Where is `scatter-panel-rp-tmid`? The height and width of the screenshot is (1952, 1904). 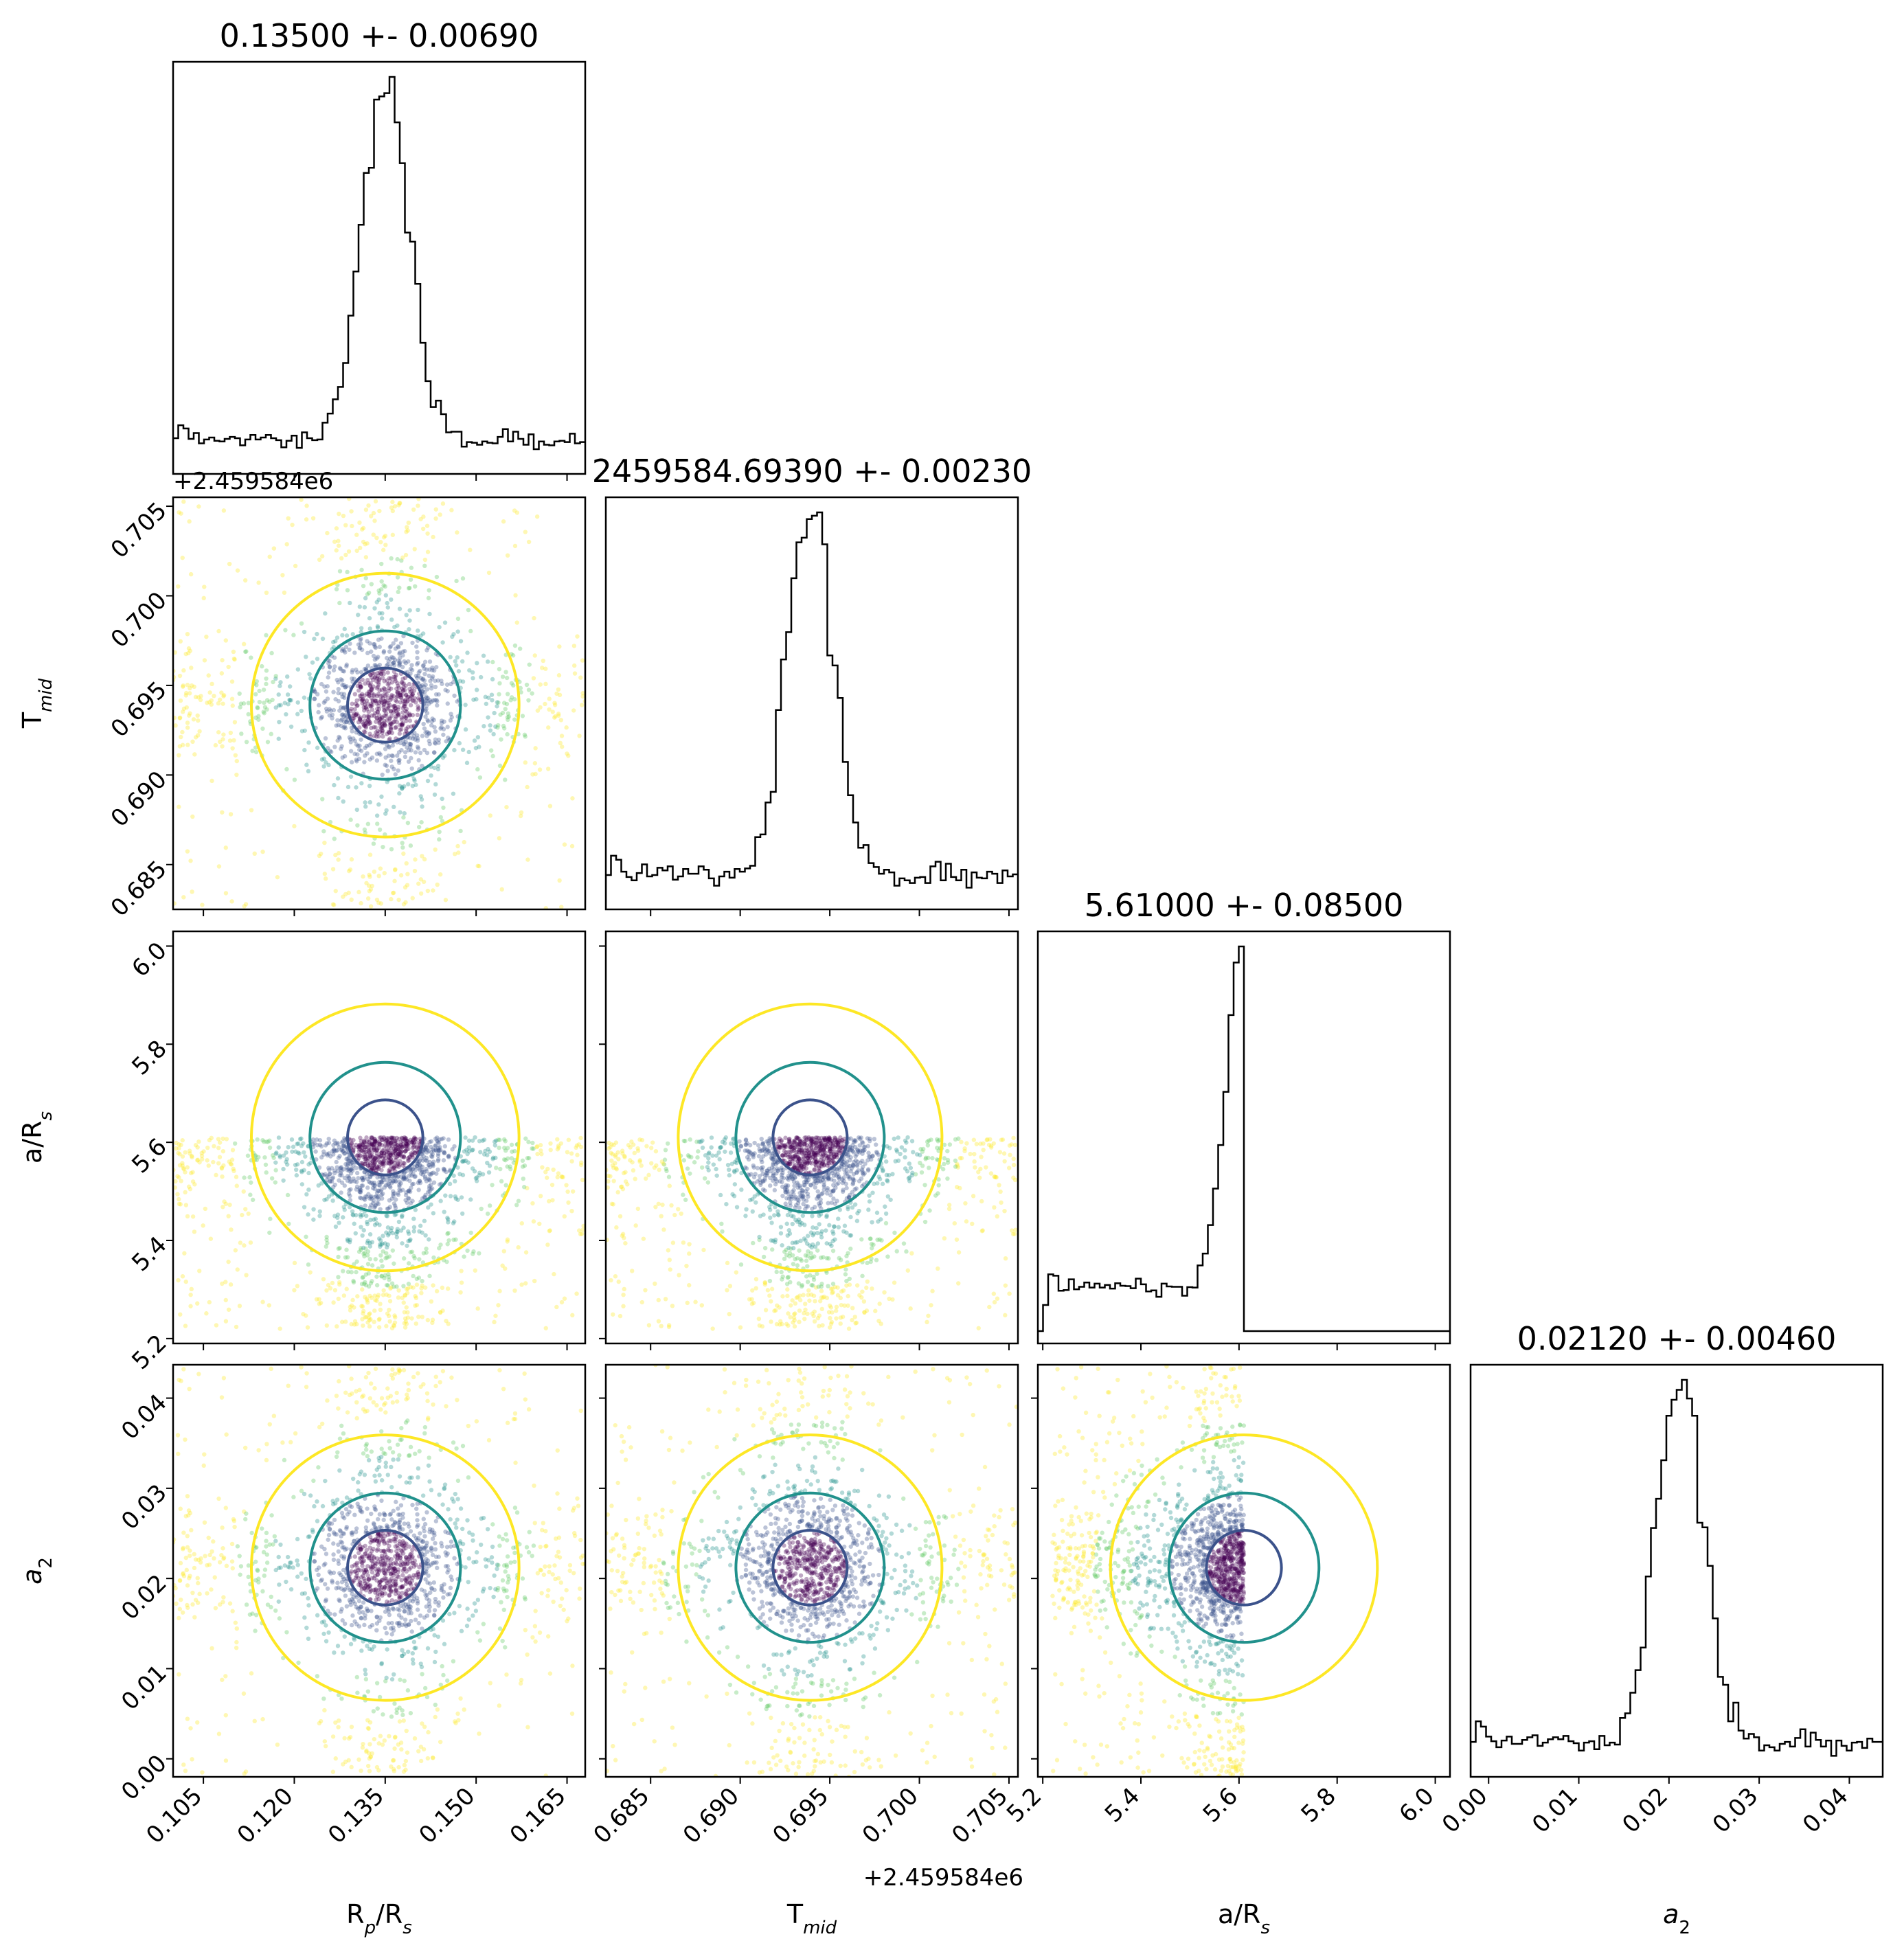
scatter-panel-rp-tmid is located at coordinates (376, 706).